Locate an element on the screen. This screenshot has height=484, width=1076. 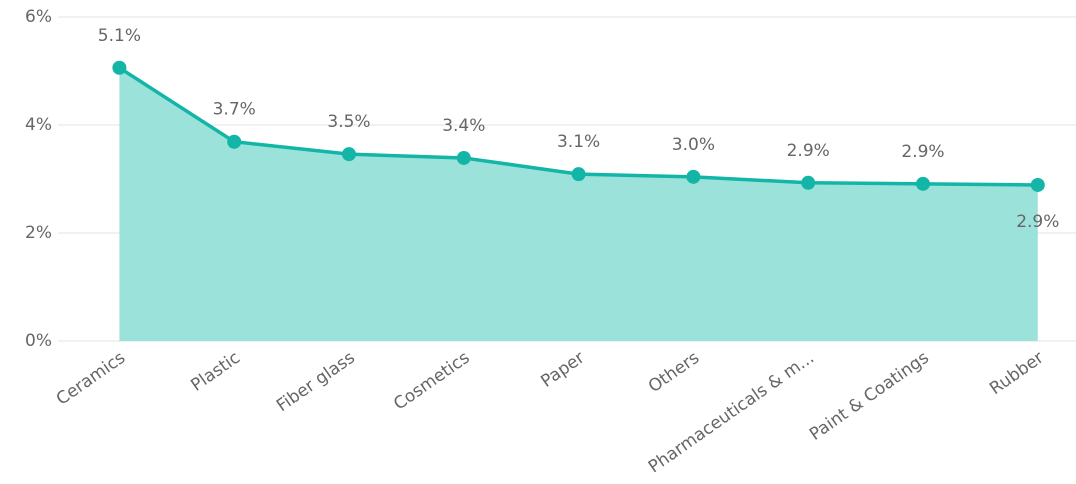
x-tick-label: Ceramics is located at coordinates (91, 379).